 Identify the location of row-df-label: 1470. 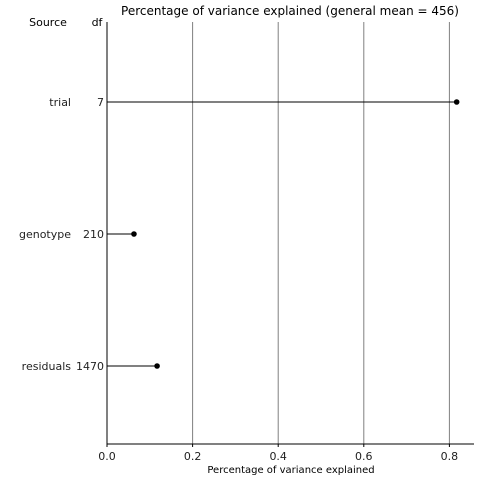
(90, 366).